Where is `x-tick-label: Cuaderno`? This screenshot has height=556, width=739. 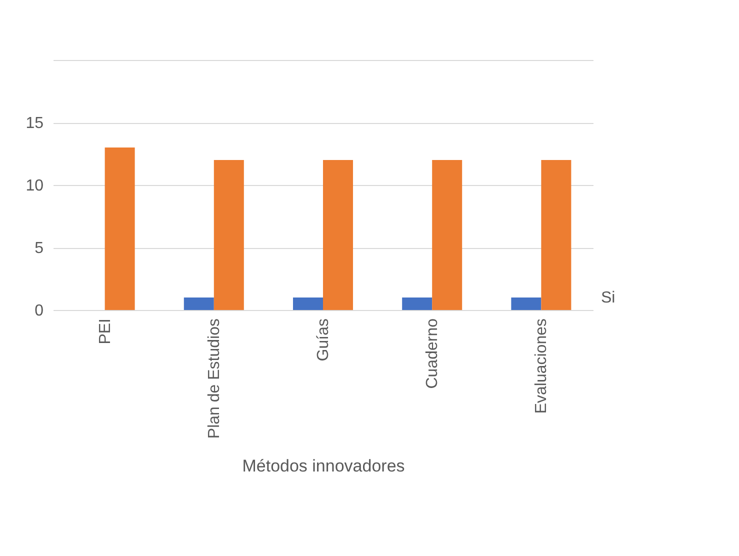 x-tick-label: Cuaderno is located at coordinates (433, 353).